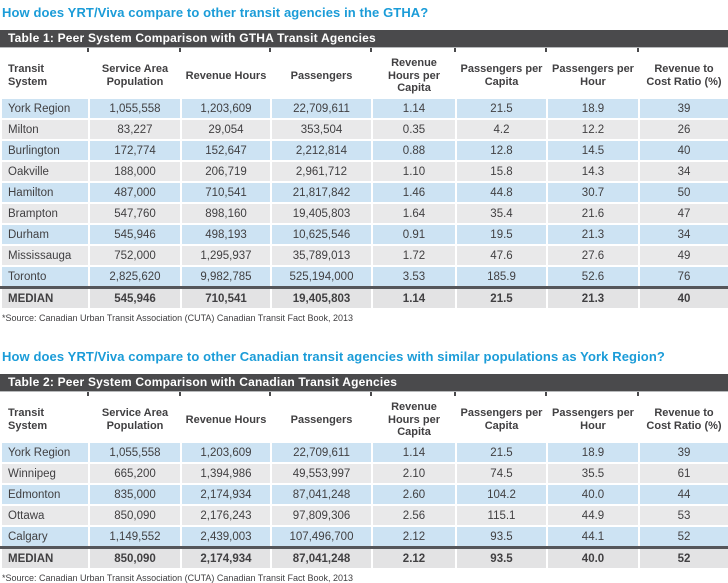  I want to click on cell: 39, so click(683, 108).